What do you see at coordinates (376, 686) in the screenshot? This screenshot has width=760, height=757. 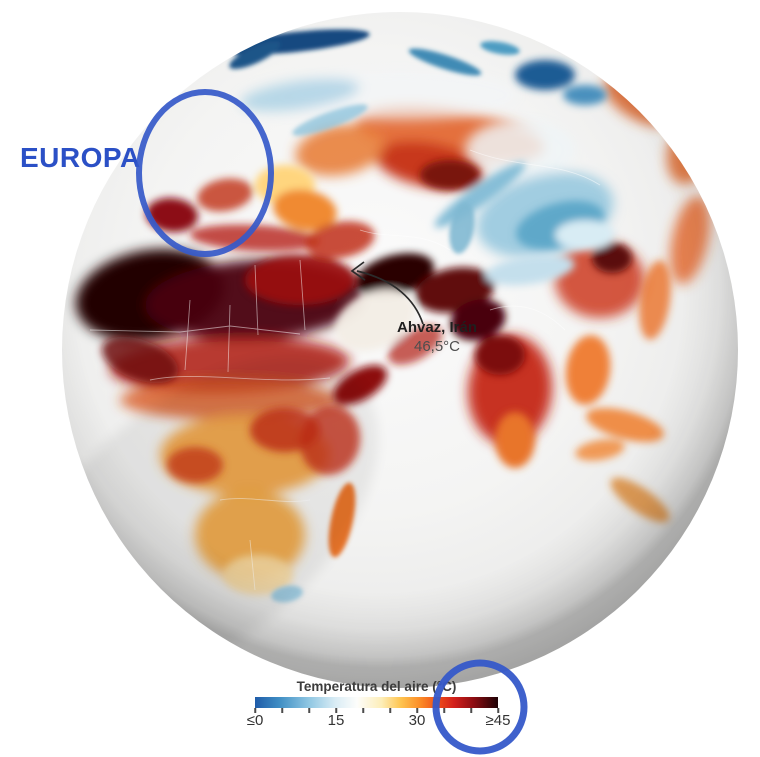 I see `legend-title: Temperatura del aire (°C)` at bounding box center [376, 686].